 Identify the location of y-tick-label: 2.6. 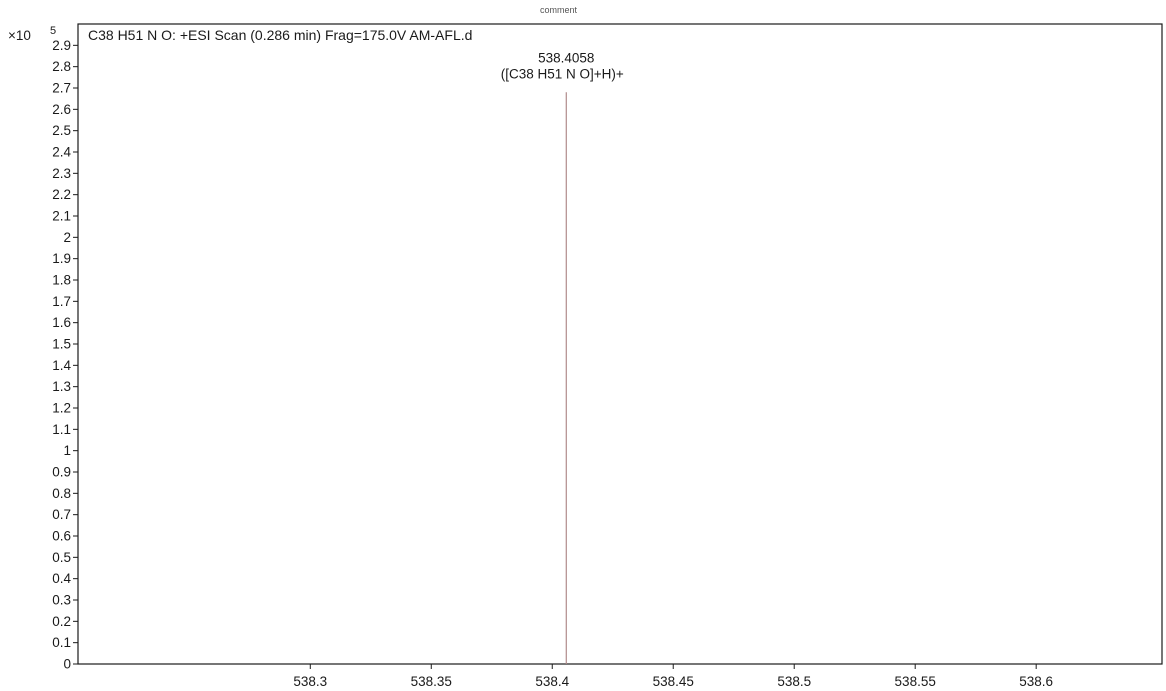
(61, 109).